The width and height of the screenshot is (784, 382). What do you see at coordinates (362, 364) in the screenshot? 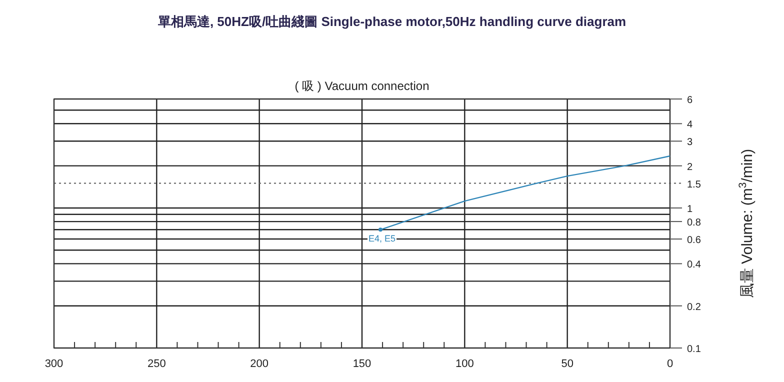
I see `x-tick-label: 150` at bounding box center [362, 364].